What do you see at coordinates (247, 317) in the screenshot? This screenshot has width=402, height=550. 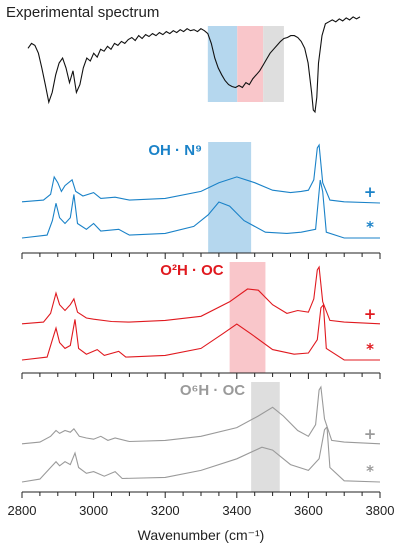 I see `panel-1-band` at bounding box center [247, 317].